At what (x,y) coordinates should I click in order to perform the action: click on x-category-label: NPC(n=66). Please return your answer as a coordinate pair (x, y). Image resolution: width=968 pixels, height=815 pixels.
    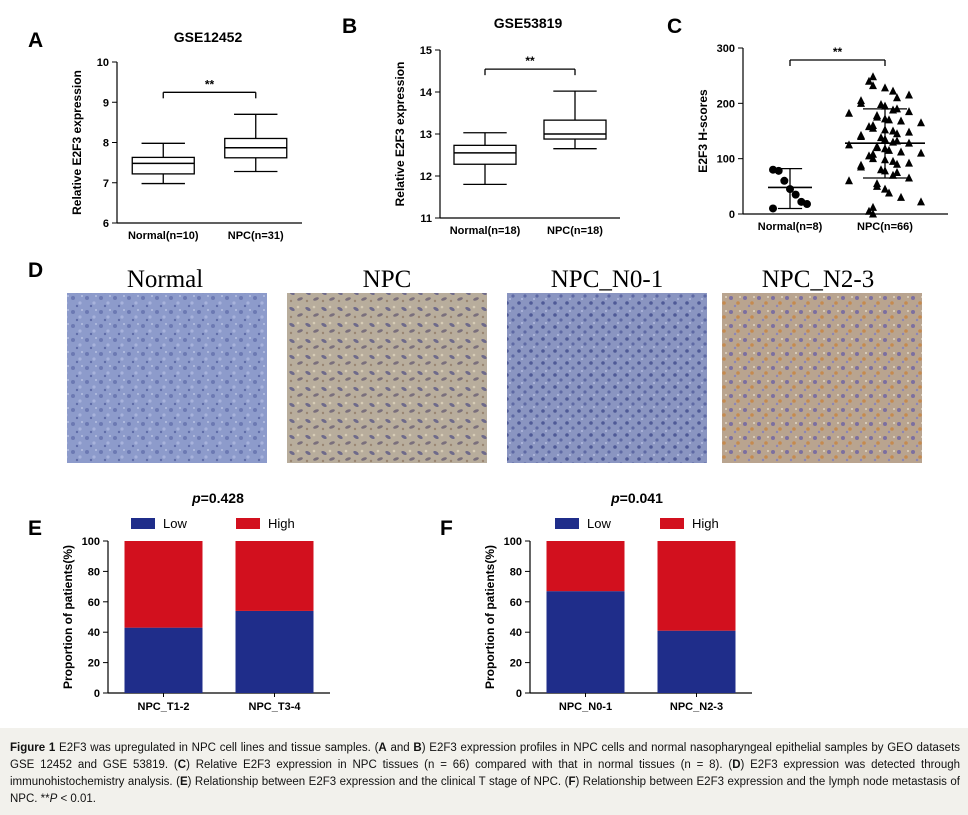
    Looking at the image, I should click on (885, 227).